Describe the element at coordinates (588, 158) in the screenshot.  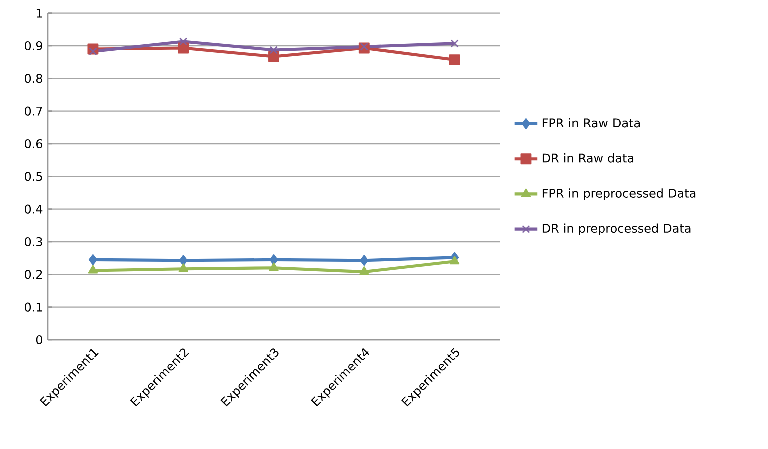
I see `legend-label: DR in Raw data` at that location.